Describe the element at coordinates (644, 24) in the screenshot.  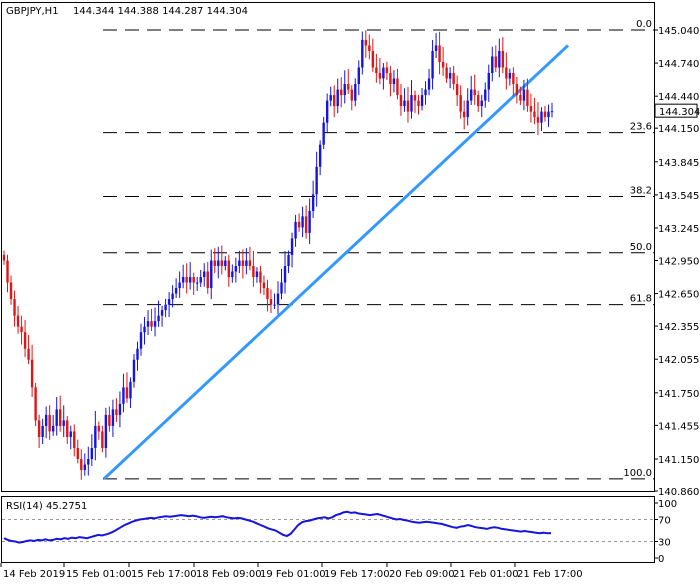
I see `fib-level-label: 0.0` at that location.